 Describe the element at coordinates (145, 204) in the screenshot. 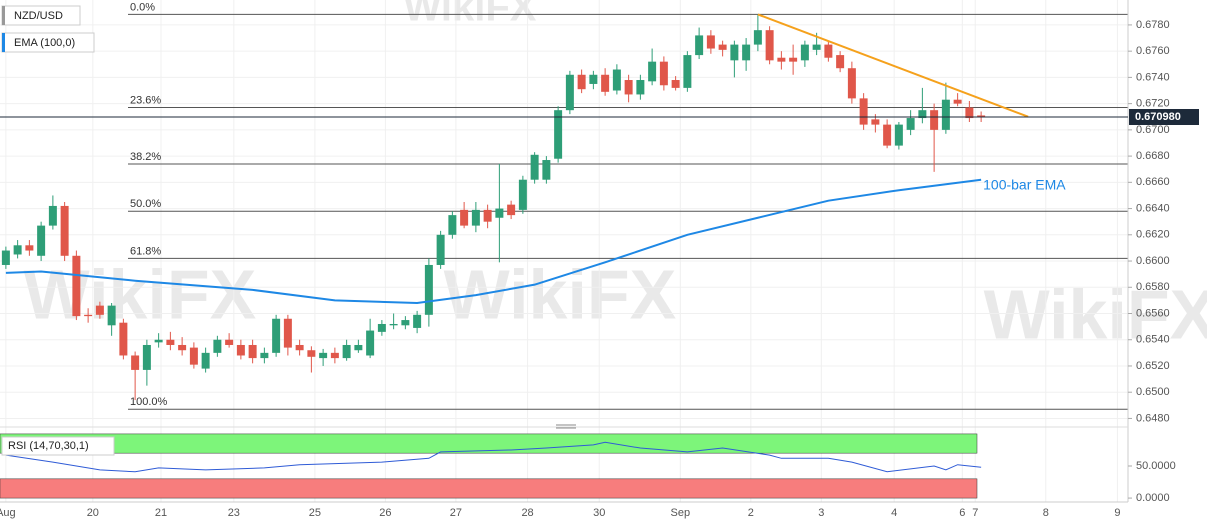

I see `fib-label: 50.0%` at that location.